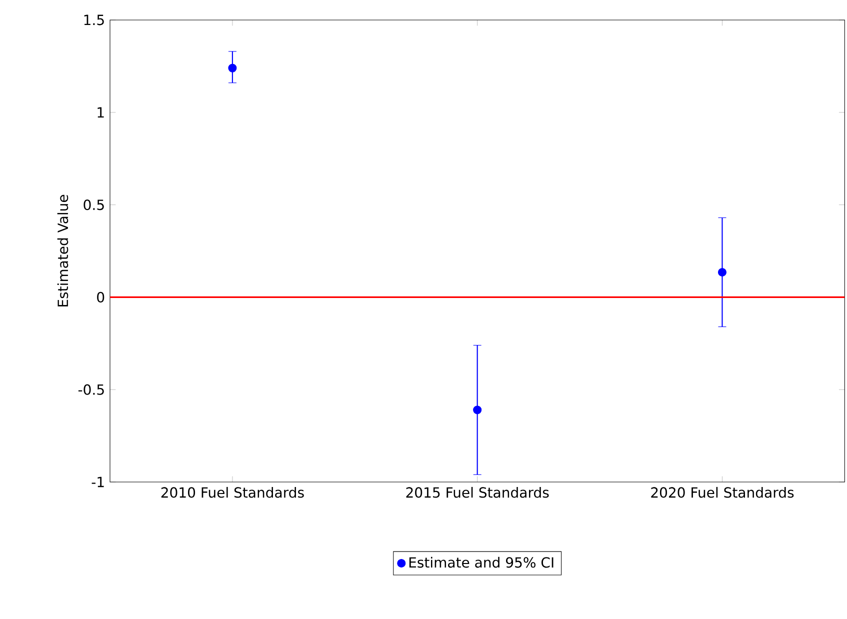 This screenshot has width=847, height=619. I want to click on x-tick-label: 2015 Fuel Standards, so click(477, 492).